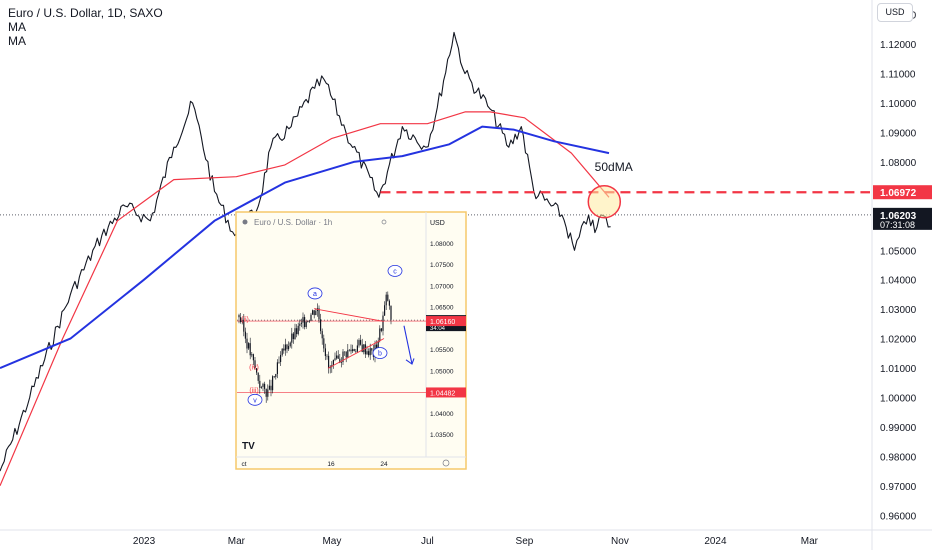 Image resolution: width=932 pixels, height=555 pixels. What do you see at coordinates (245, 319) in the screenshot?
I see `inset-wave-label: (ii)` at bounding box center [245, 319].